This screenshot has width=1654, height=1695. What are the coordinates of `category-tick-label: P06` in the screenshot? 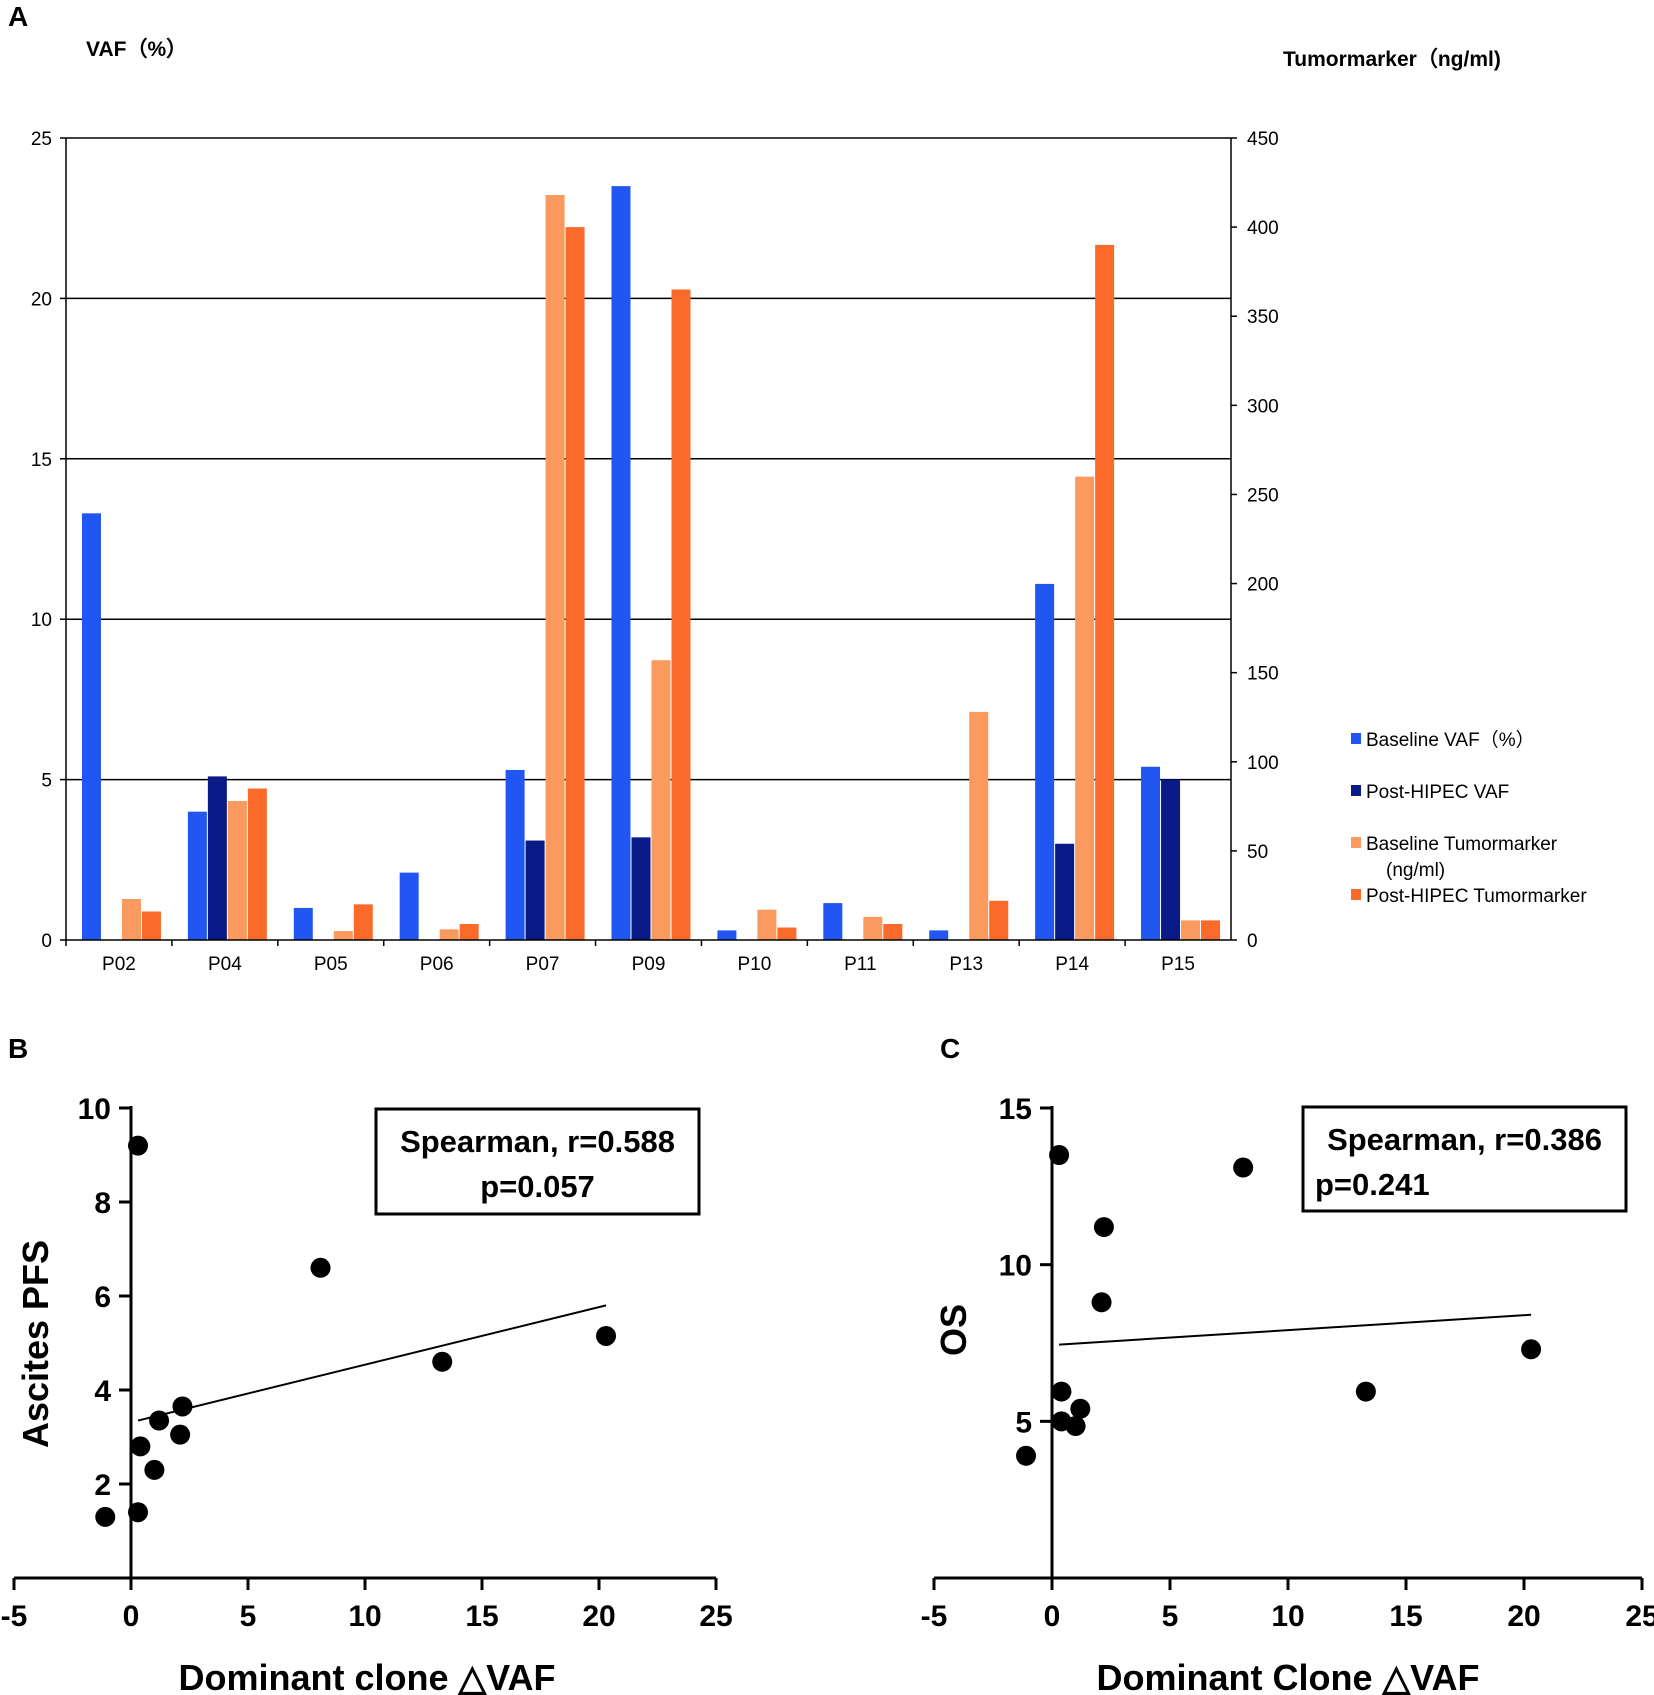 It's located at (437, 964).